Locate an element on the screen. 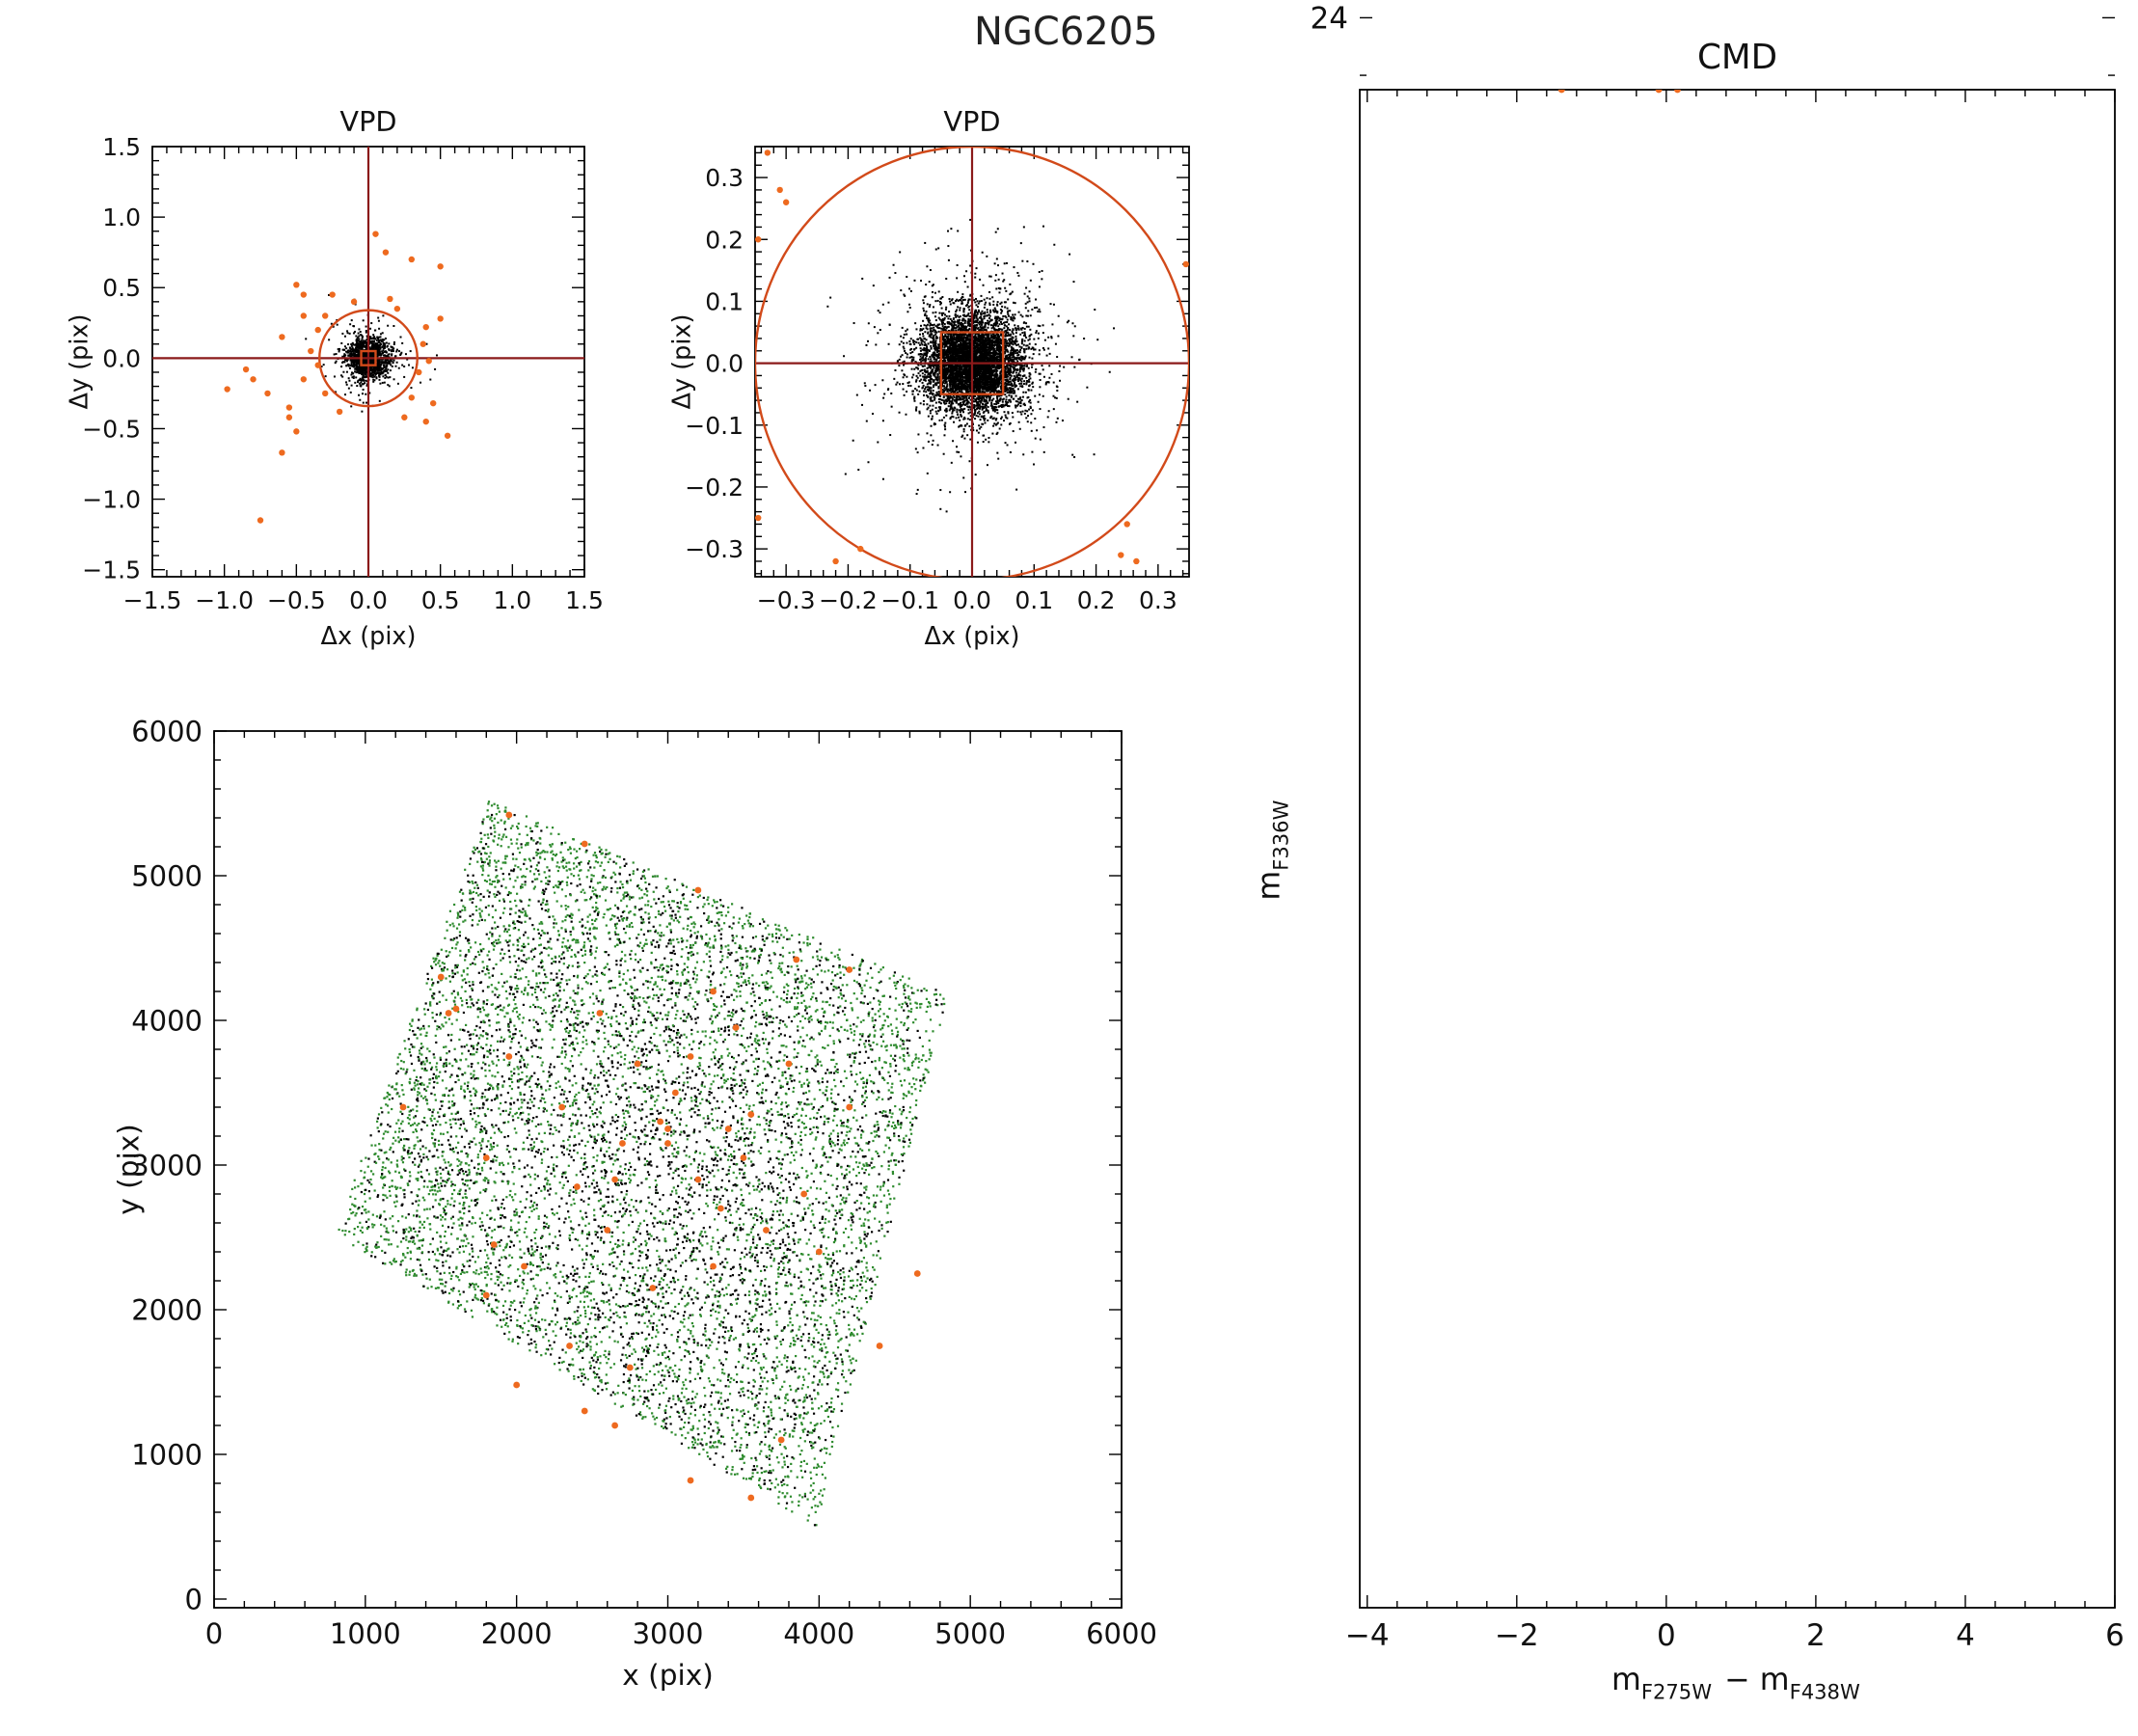 The height and width of the screenshot is (1736, 2138). vpd_wide-xtick-label: 1.5 is located at coordinates (584, 600).